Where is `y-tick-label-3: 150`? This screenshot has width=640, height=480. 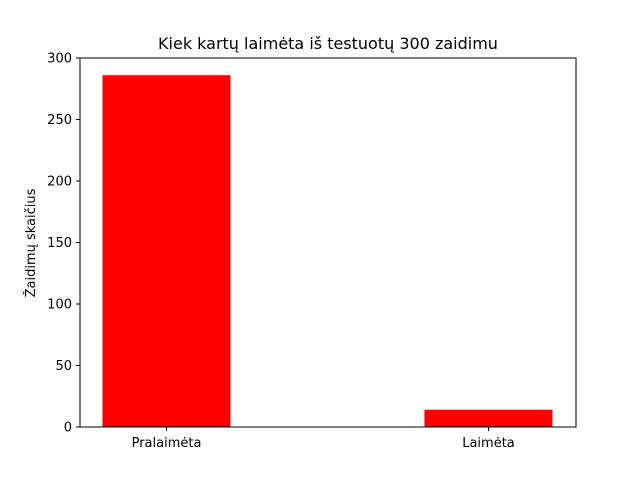
y-tick-label-3: 150 is located at coordinates (59, 243).